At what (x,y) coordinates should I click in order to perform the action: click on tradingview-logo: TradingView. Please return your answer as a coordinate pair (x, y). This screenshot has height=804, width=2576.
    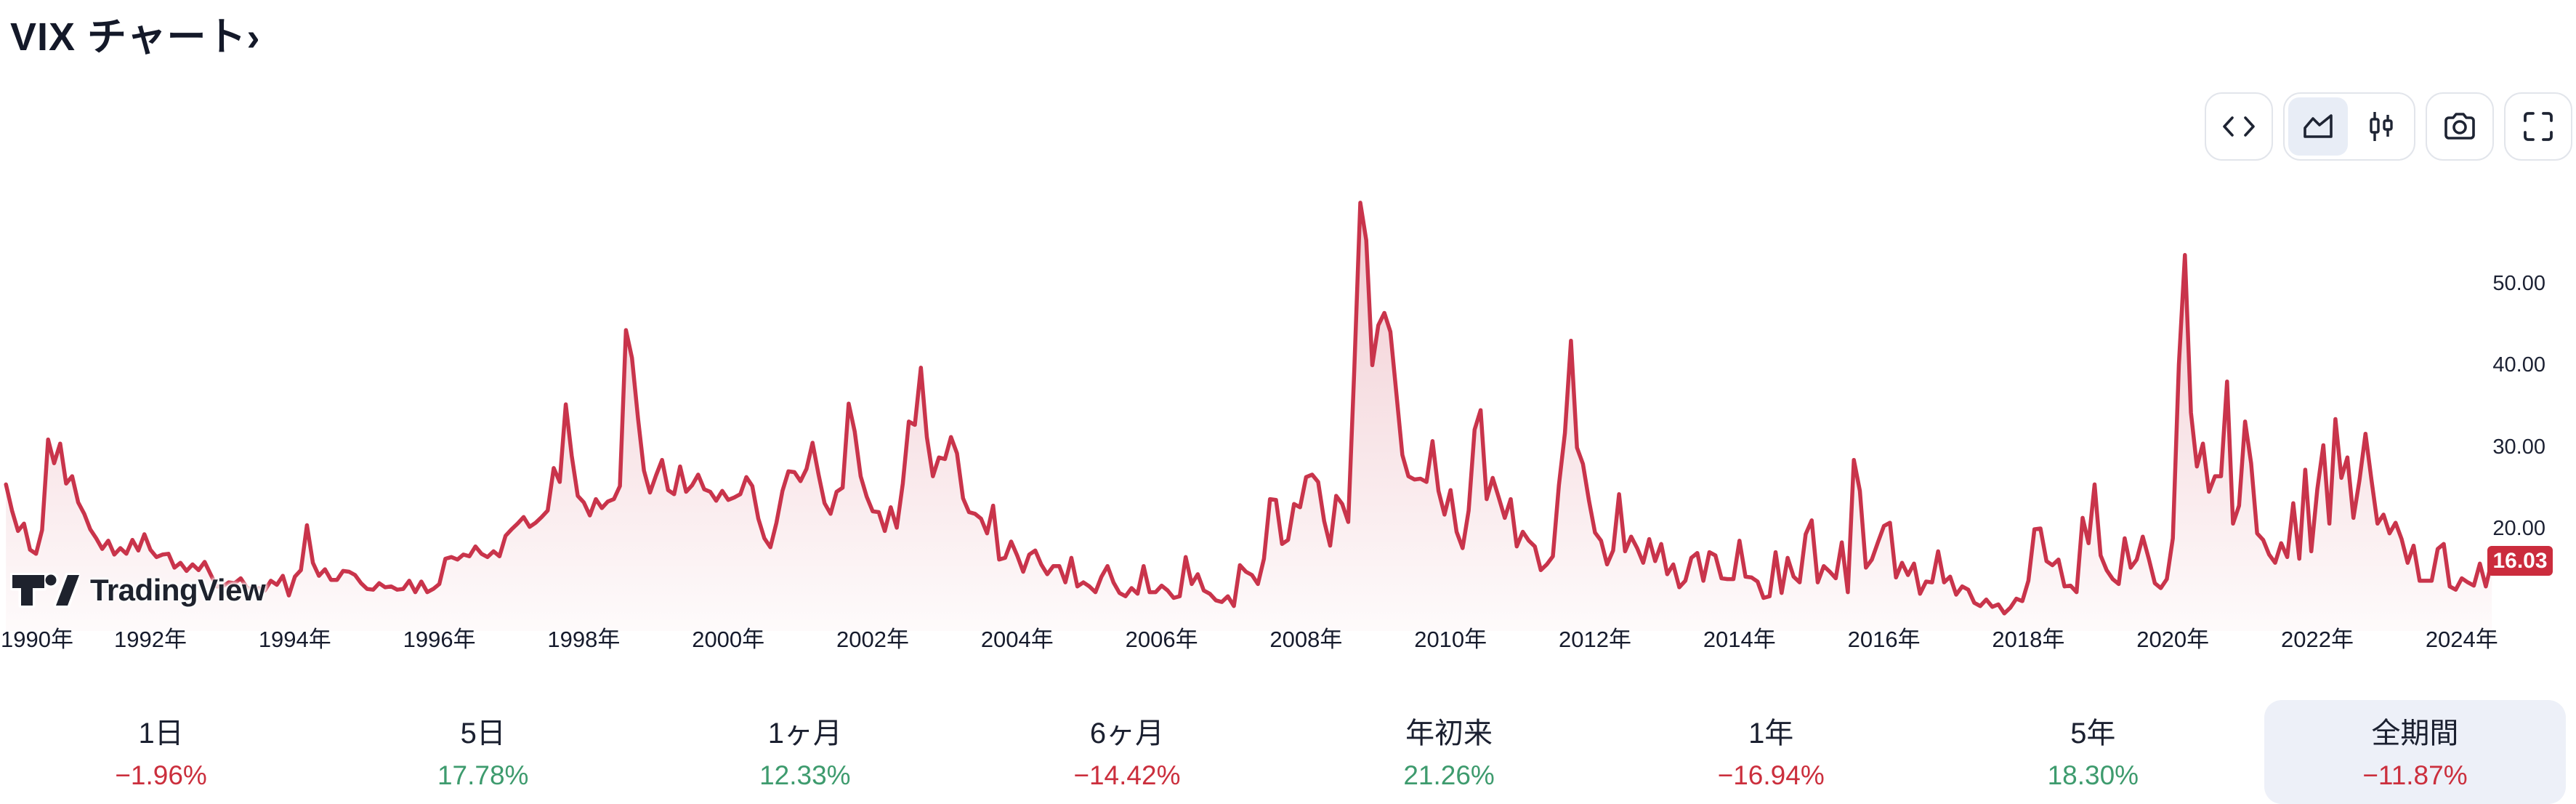
    Looking at the image, I should click on (138, 590).